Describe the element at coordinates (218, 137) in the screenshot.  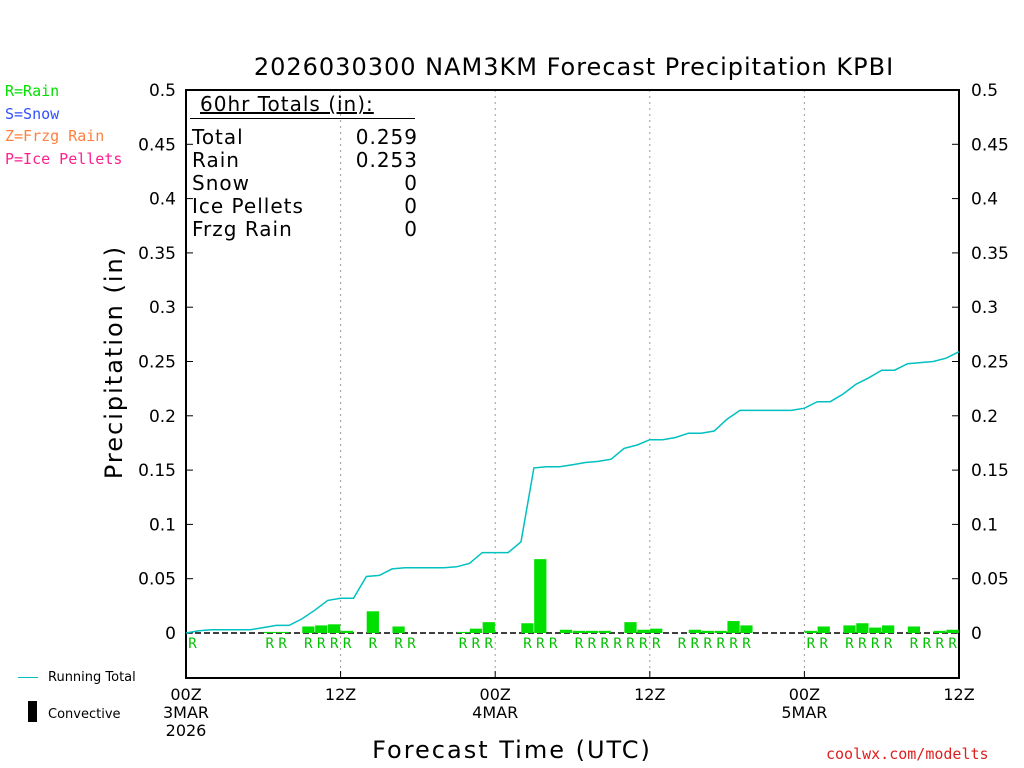
I see `totals-row-label: Total` at that location.